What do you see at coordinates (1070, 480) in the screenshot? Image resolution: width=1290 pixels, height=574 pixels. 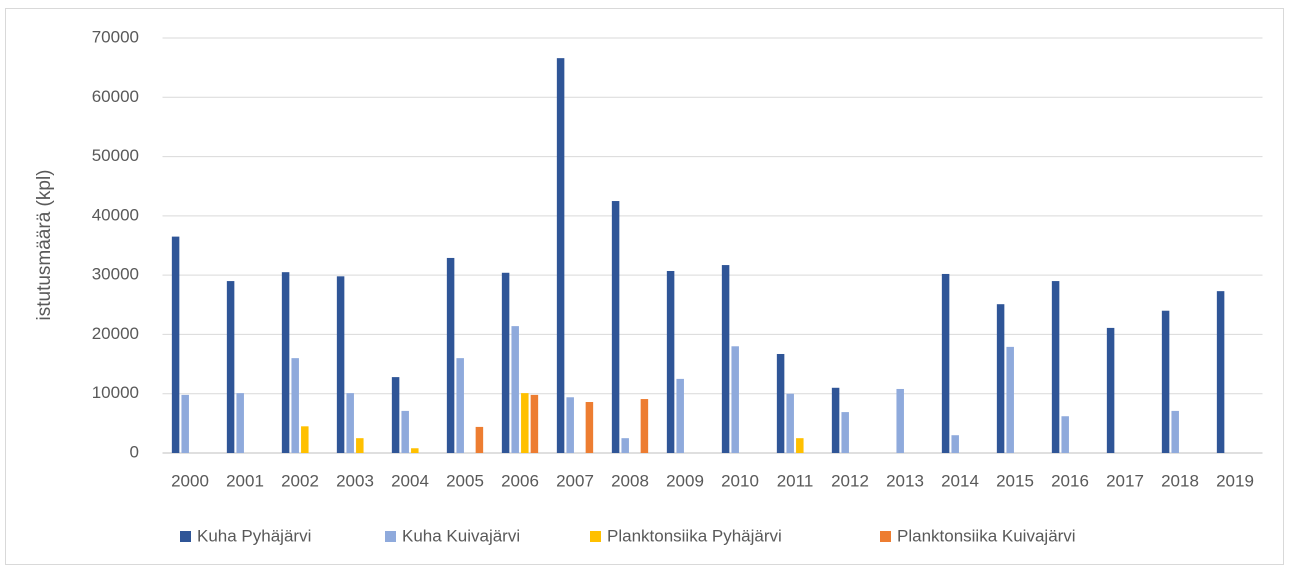 I see `x-tick-label: 2016` at bounding box center [1070, 480].